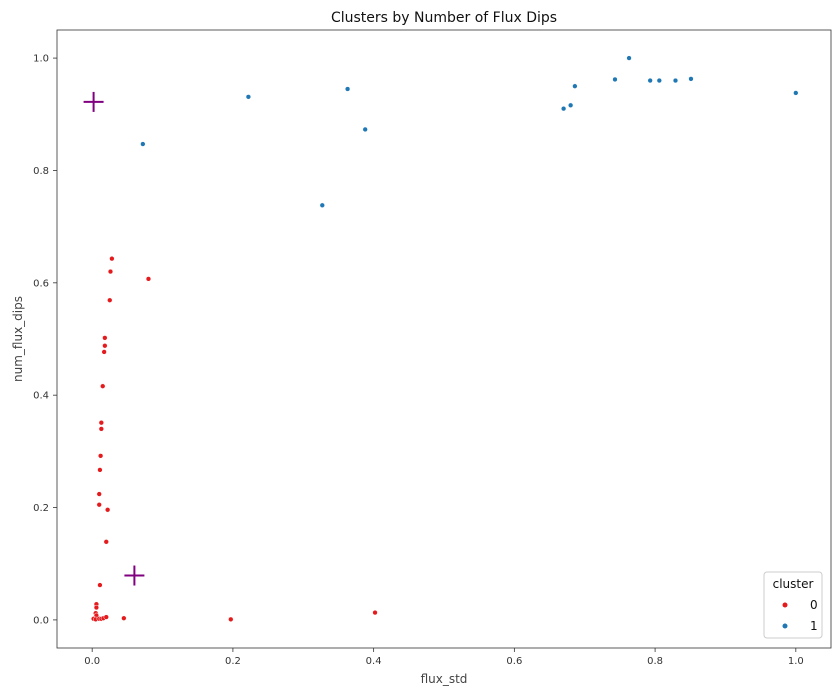 Image resolution: width=840 pixels, height=695 pixels. I want to click on legend: cluster 0 1, so click(793, 605).